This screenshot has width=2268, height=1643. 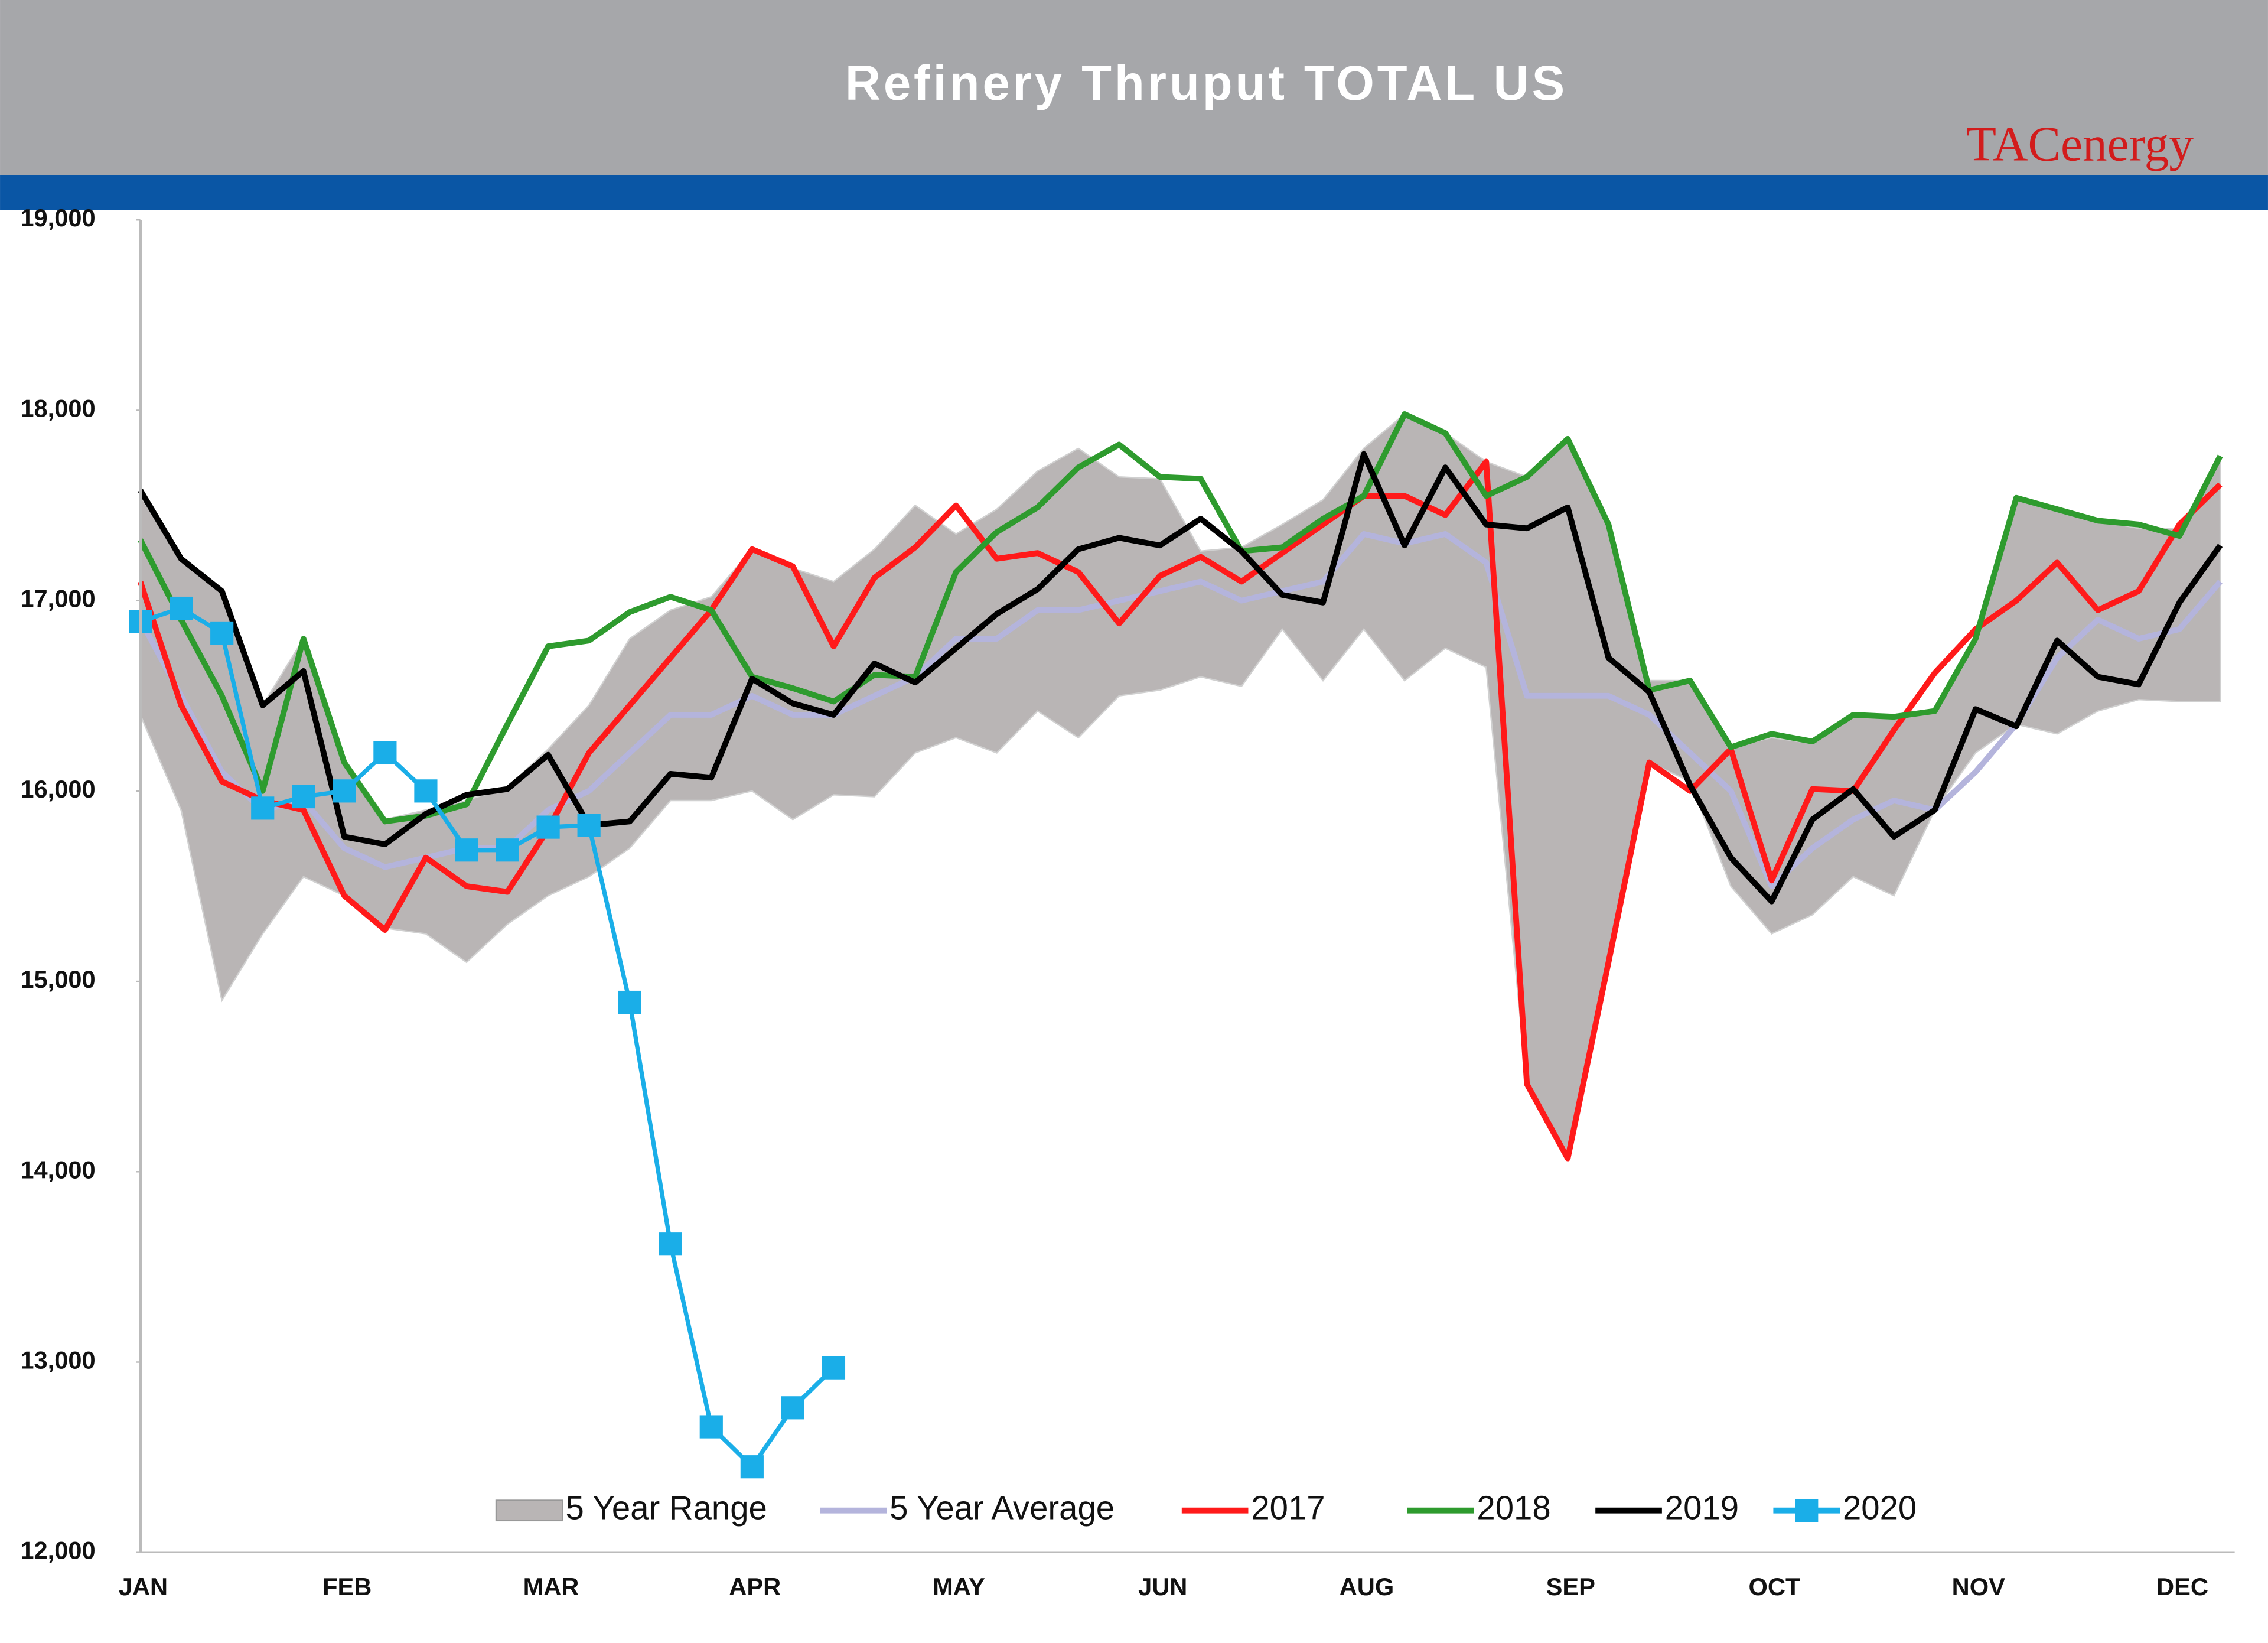 I want to click on x-tick-label: DEC, so click(x=2182, y=1587).